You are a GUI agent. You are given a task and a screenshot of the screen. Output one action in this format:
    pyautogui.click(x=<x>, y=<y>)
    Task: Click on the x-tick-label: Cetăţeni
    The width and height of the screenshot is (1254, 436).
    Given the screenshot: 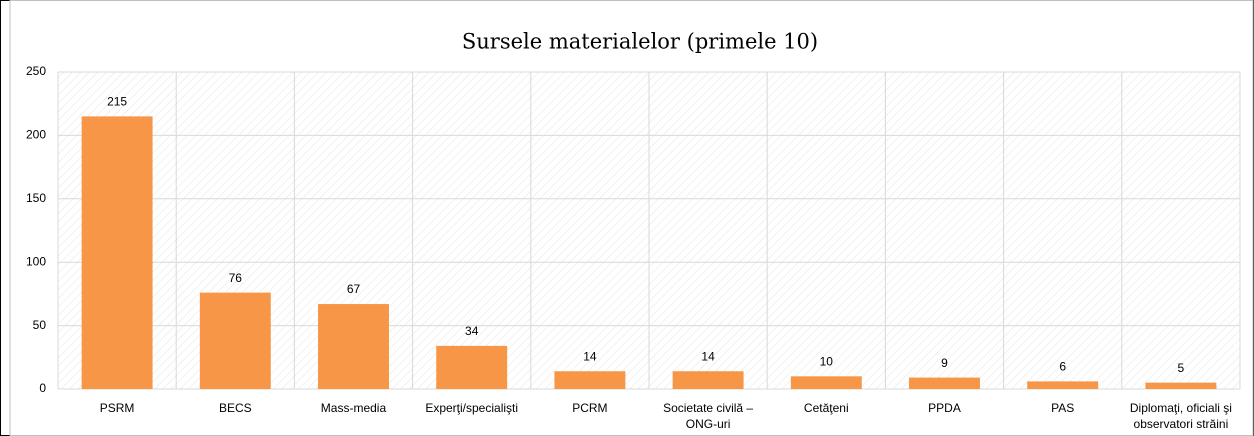 What is the action you would take?
    pyautogui.click(x=826, y=408)
    